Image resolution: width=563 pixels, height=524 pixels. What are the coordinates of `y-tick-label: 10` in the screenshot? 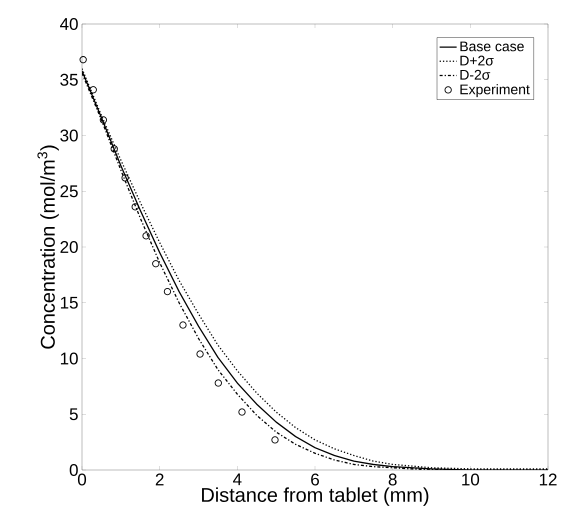 It's located at (69, 358).